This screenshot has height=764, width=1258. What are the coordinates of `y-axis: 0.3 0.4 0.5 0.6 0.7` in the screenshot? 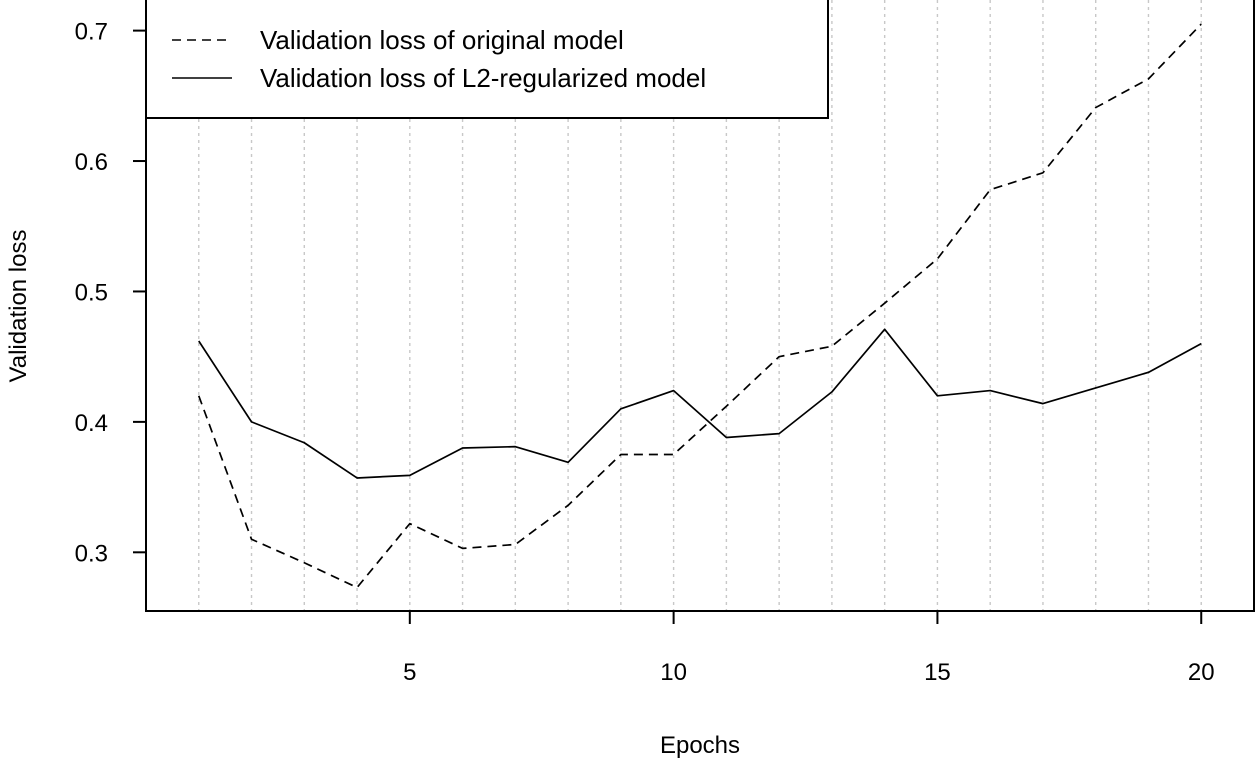 It's located at (110, 293).